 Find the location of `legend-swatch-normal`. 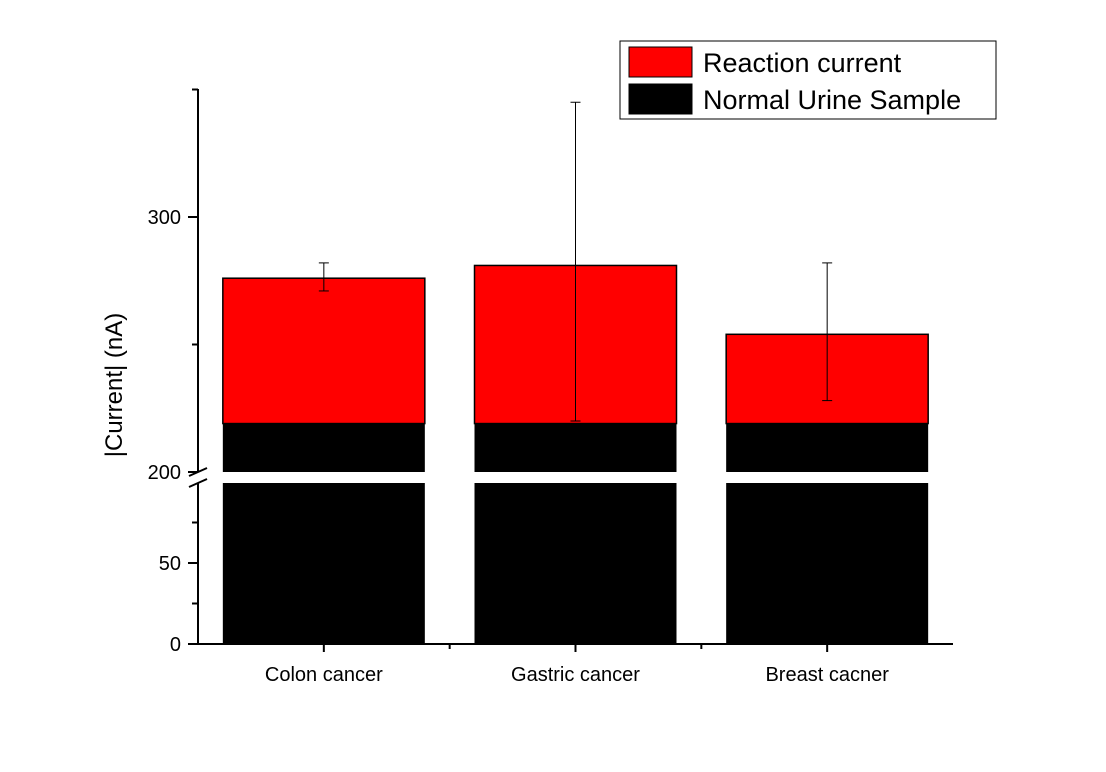

legend-swatch-normal is located at coordinates (660, 99).